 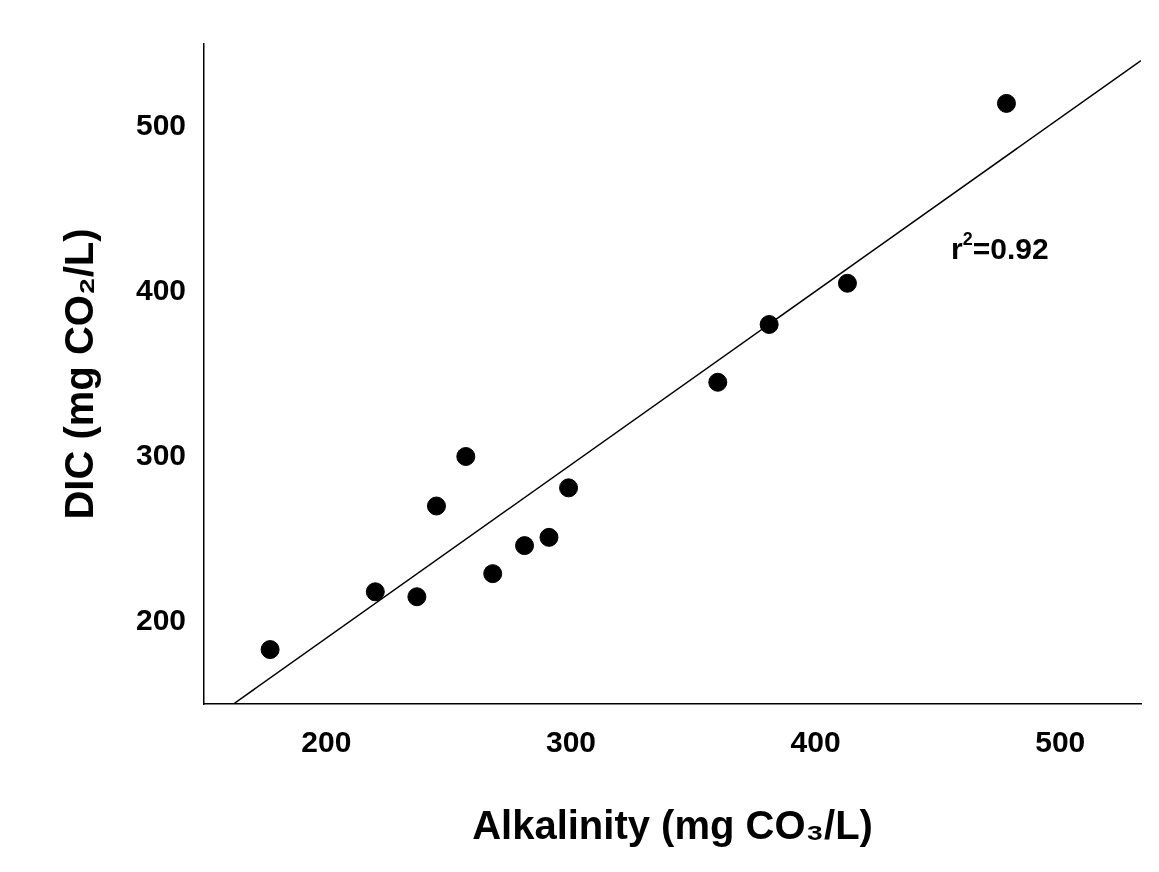 What do you see at coordinates (1060, 742) in the screenshot?
I see `x-tick-label: 500` at bounding box center [1060, 742].